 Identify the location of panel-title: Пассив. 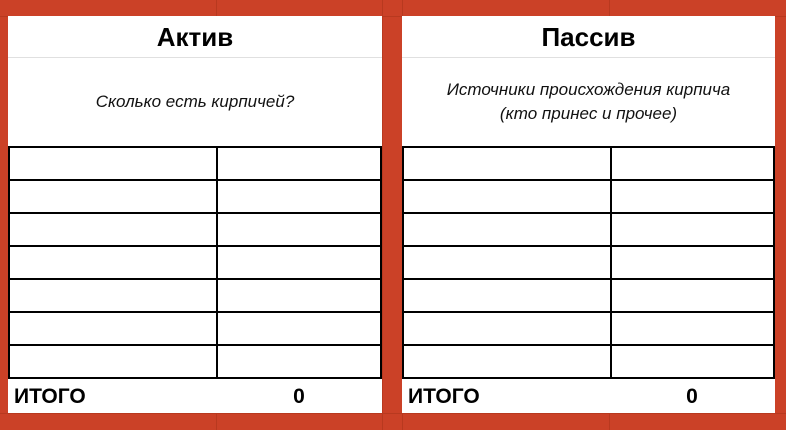
(588, 37).